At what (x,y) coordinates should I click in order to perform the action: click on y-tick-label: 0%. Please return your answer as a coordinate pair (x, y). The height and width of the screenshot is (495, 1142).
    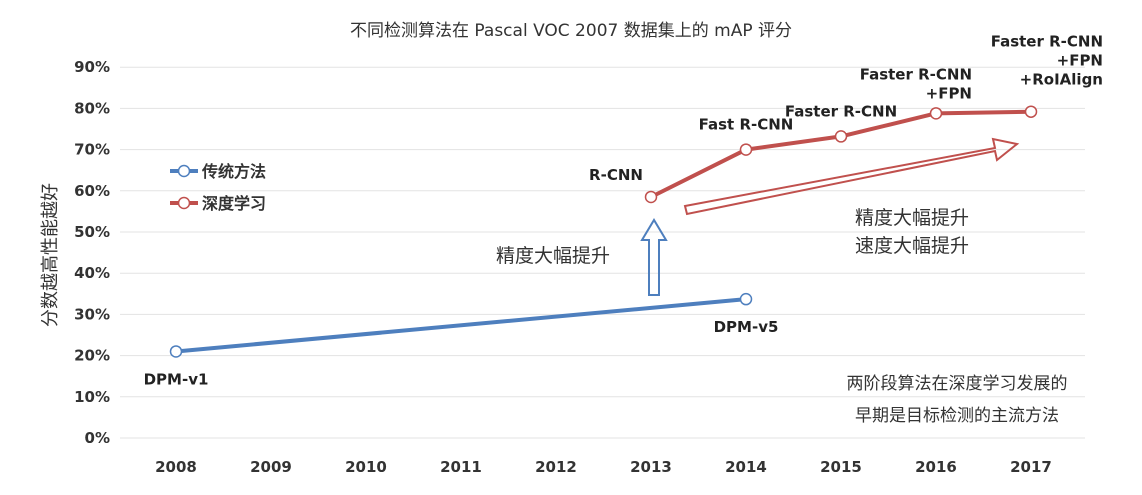
    Looking at the image, I should click on (97, 438).